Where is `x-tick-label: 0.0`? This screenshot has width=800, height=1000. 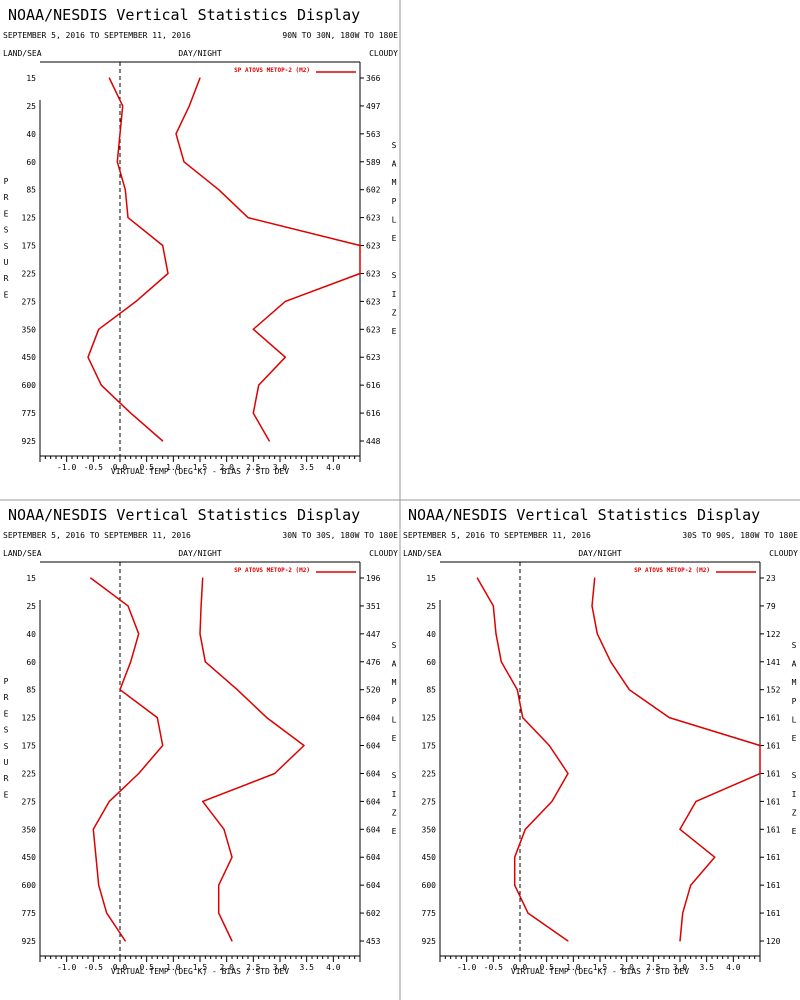 x-tick-label: 0.0 is located at coordinates (520, 967).